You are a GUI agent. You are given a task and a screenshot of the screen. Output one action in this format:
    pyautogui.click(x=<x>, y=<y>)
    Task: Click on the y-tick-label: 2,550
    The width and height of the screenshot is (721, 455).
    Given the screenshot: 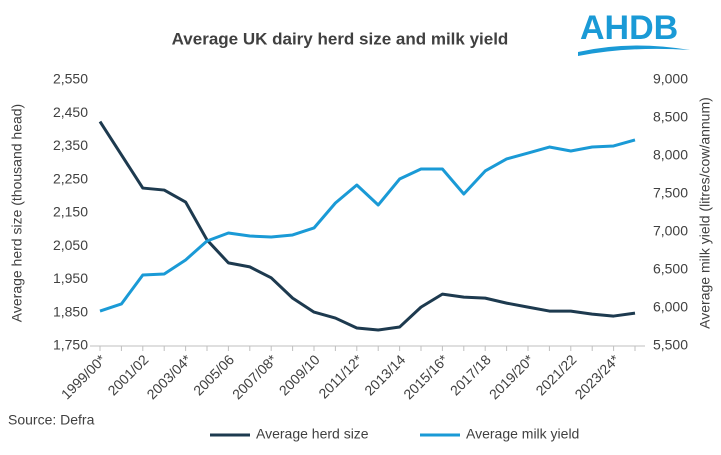 What is the action you would take?
    pyautogui.click(x=70, y=79)
    